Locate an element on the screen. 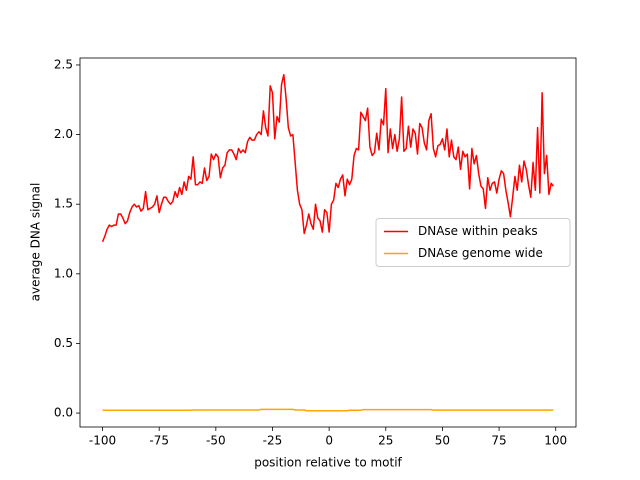 The height and width of the screenshot is (480, 640). x-tick-label: 100 is located at coordinates (555, 441).